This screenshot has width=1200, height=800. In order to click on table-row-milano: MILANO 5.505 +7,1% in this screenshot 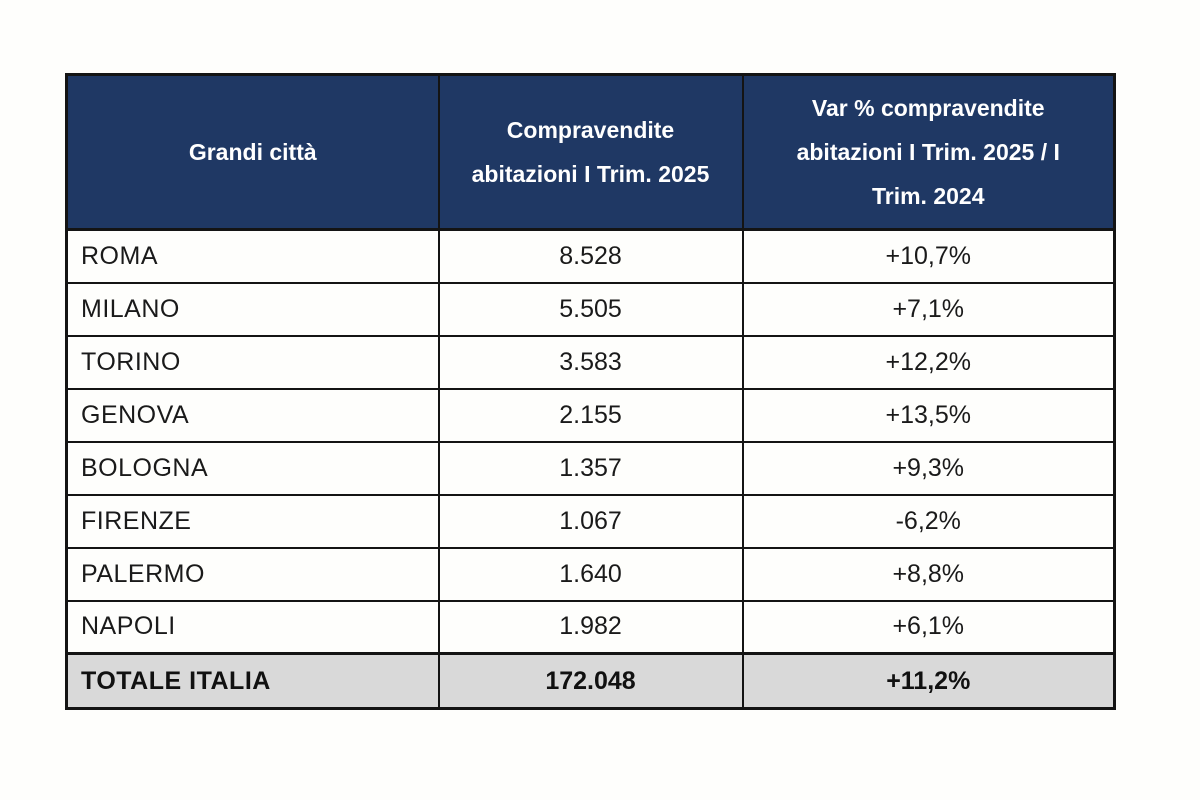, I will do `click(590, 309)`.